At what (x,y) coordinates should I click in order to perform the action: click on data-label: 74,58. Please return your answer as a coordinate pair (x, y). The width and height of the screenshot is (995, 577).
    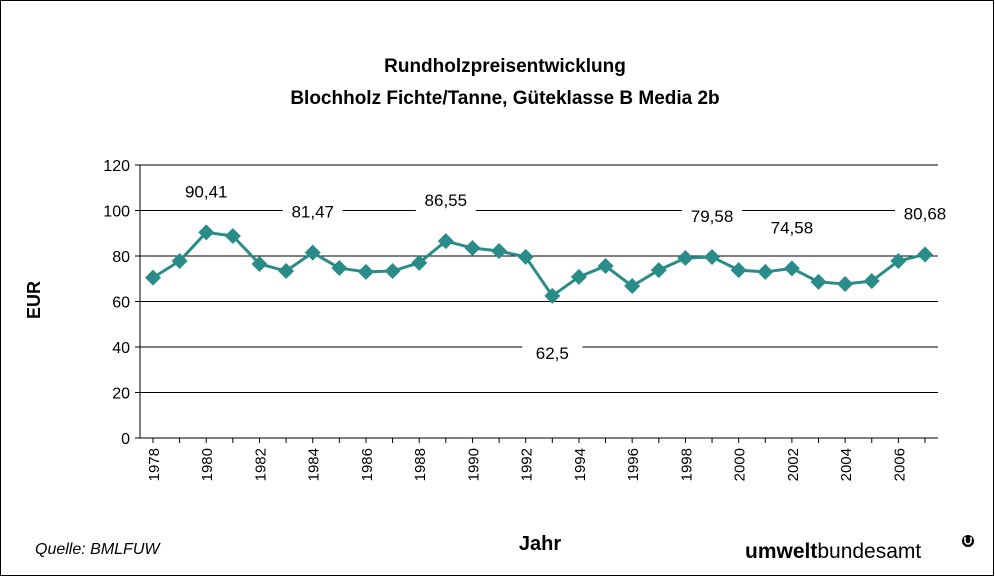
    Looking at the image, I should click on (792, 227).